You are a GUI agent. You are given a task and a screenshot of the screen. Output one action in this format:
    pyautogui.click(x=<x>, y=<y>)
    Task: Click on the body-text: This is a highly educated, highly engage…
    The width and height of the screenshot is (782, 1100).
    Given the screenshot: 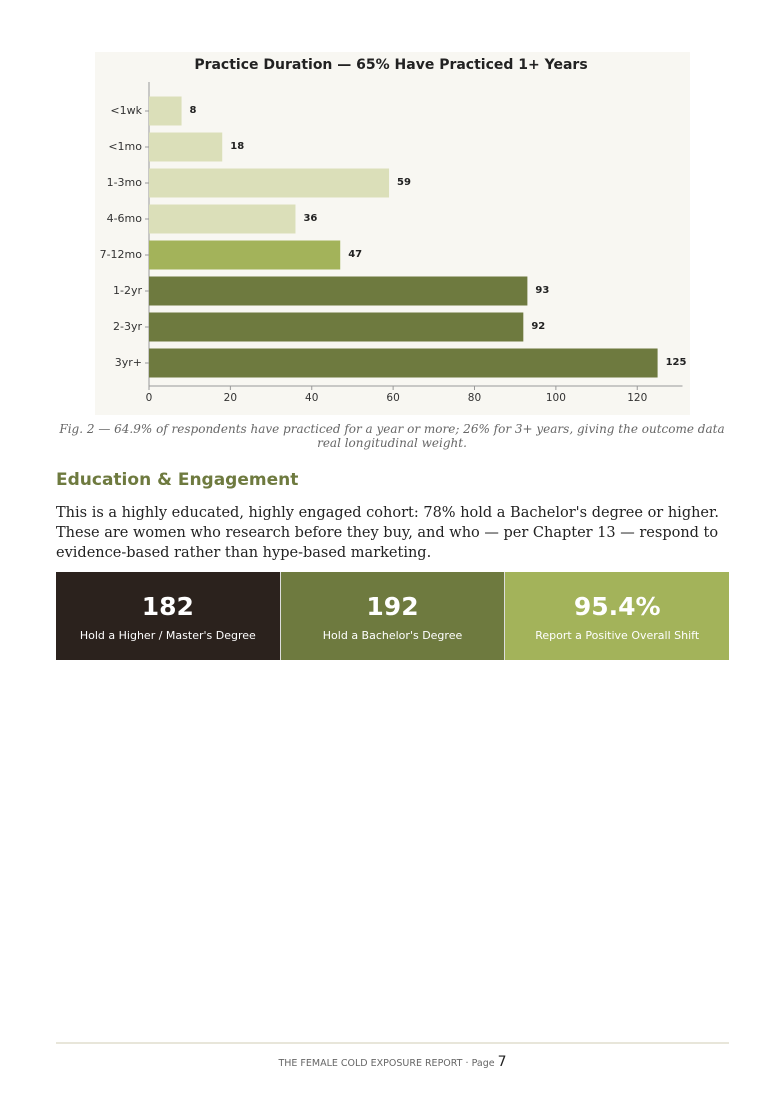 What is the action you would take?
    pyautogui.click(x=387, y=533)
    